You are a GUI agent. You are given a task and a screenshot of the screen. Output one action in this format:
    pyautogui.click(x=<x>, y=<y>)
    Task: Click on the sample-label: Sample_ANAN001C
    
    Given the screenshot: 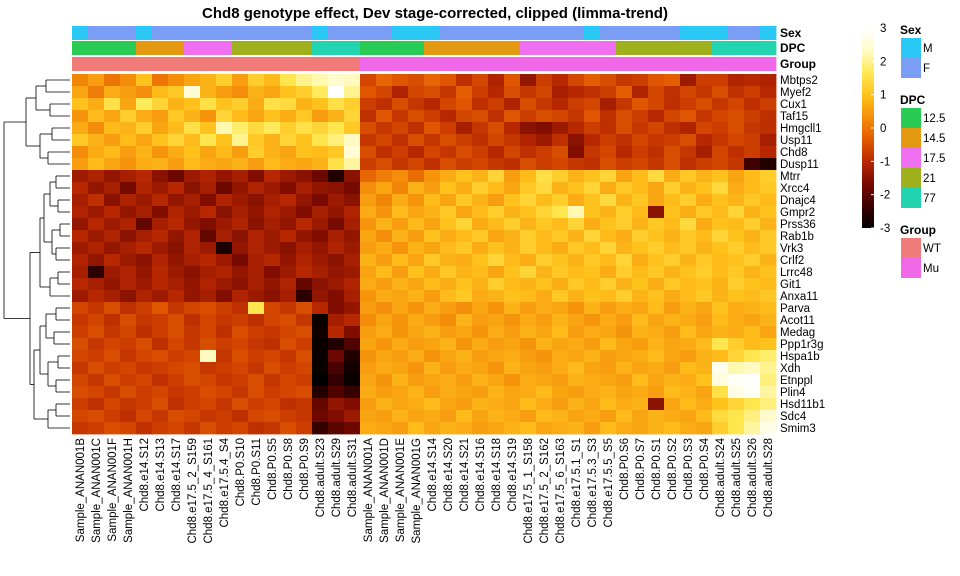 What is the action you would take?
    pyautogui.click(x=97, y=490)
    